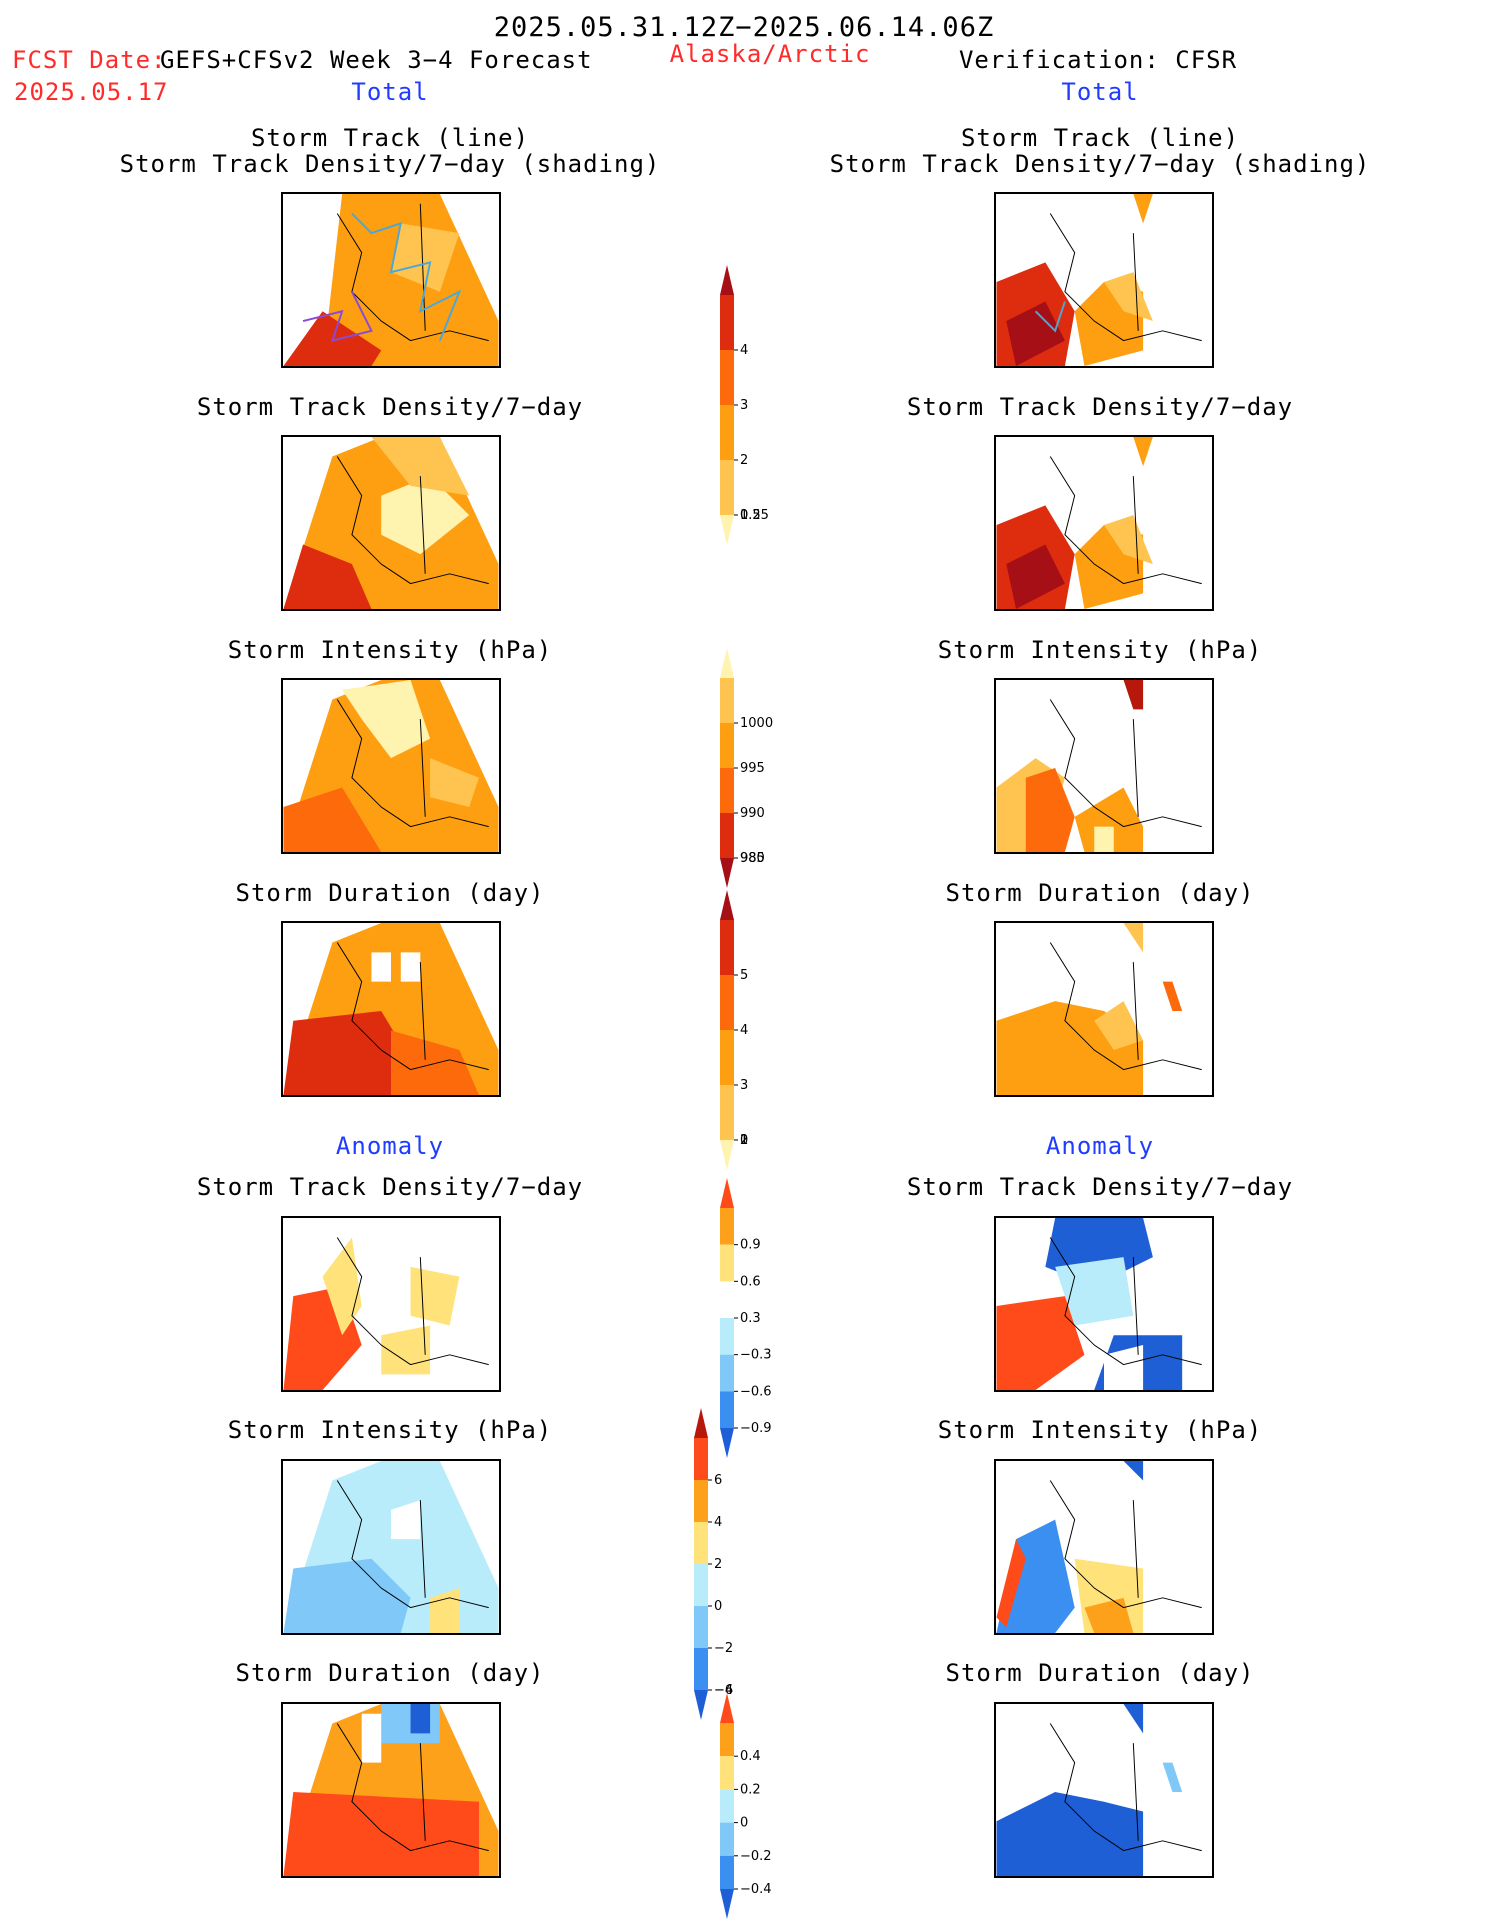  I want to click on left-anomaly-heading: Anomaly, so click(390, 1146).